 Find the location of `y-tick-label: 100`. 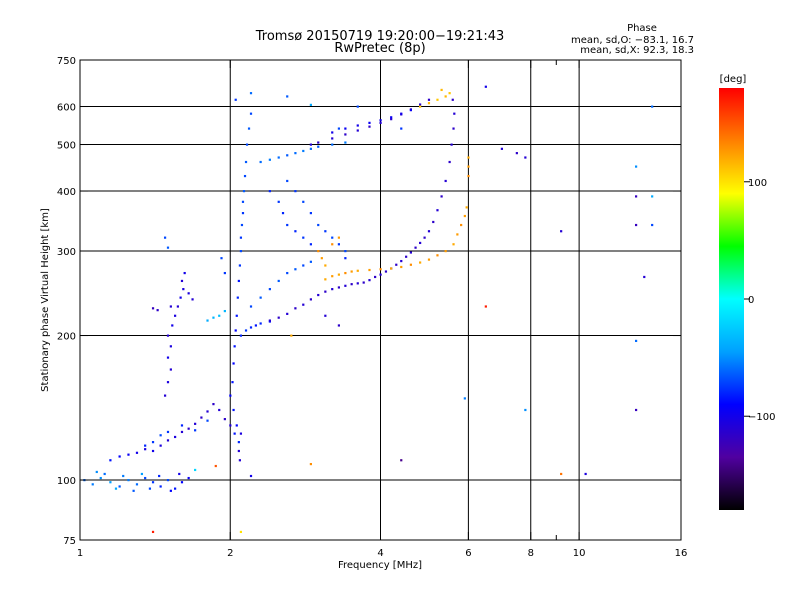

y-tick-label: 100 is located at coordinates (66, 481).